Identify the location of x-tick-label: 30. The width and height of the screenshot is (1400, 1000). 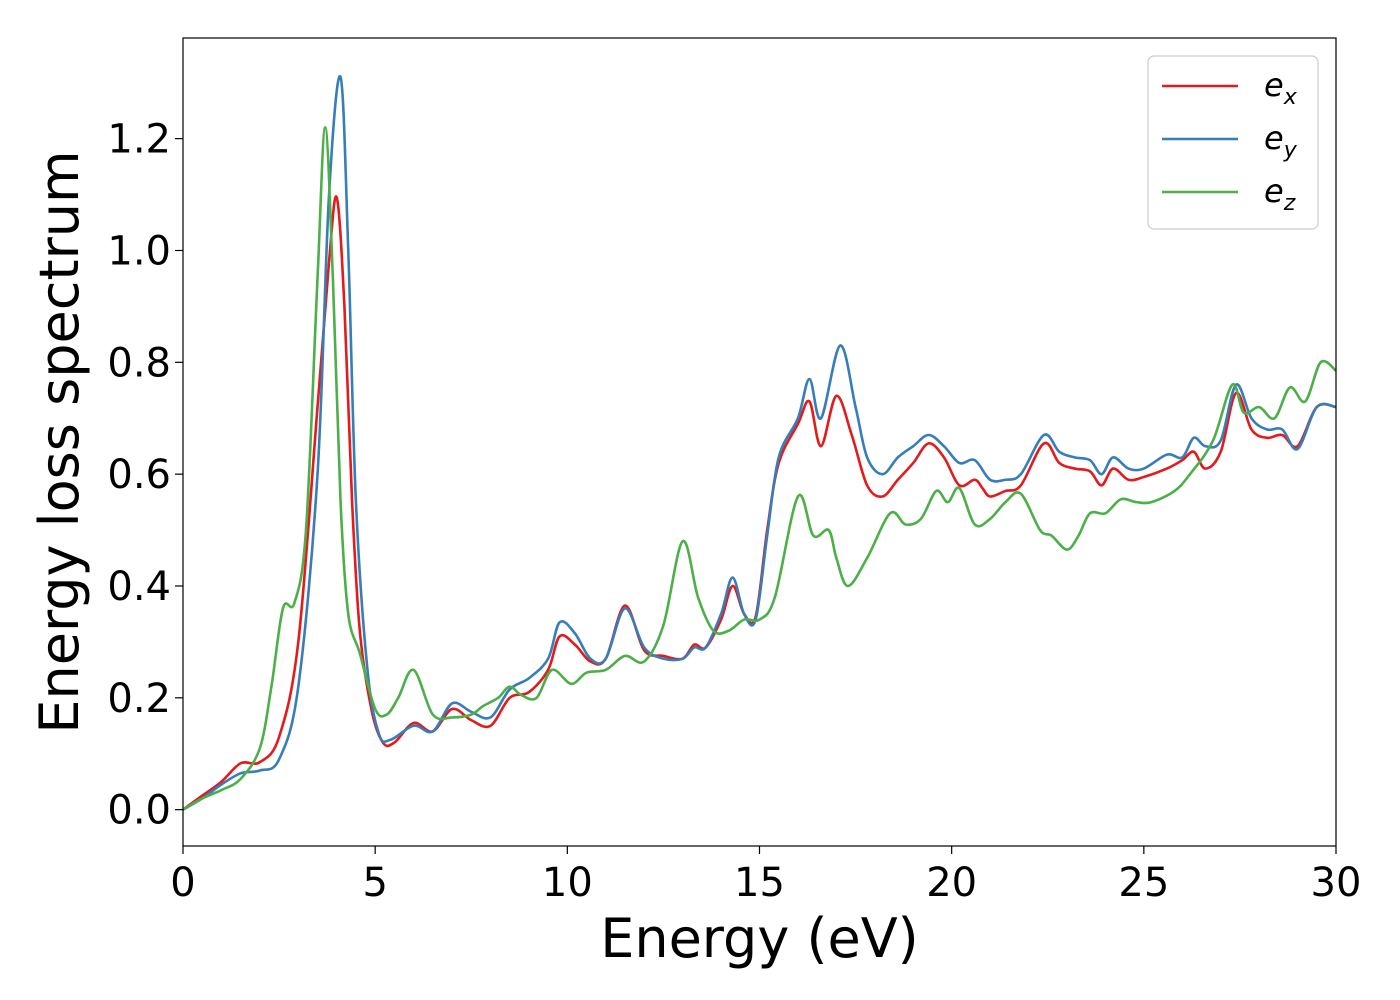
(1336, 883).